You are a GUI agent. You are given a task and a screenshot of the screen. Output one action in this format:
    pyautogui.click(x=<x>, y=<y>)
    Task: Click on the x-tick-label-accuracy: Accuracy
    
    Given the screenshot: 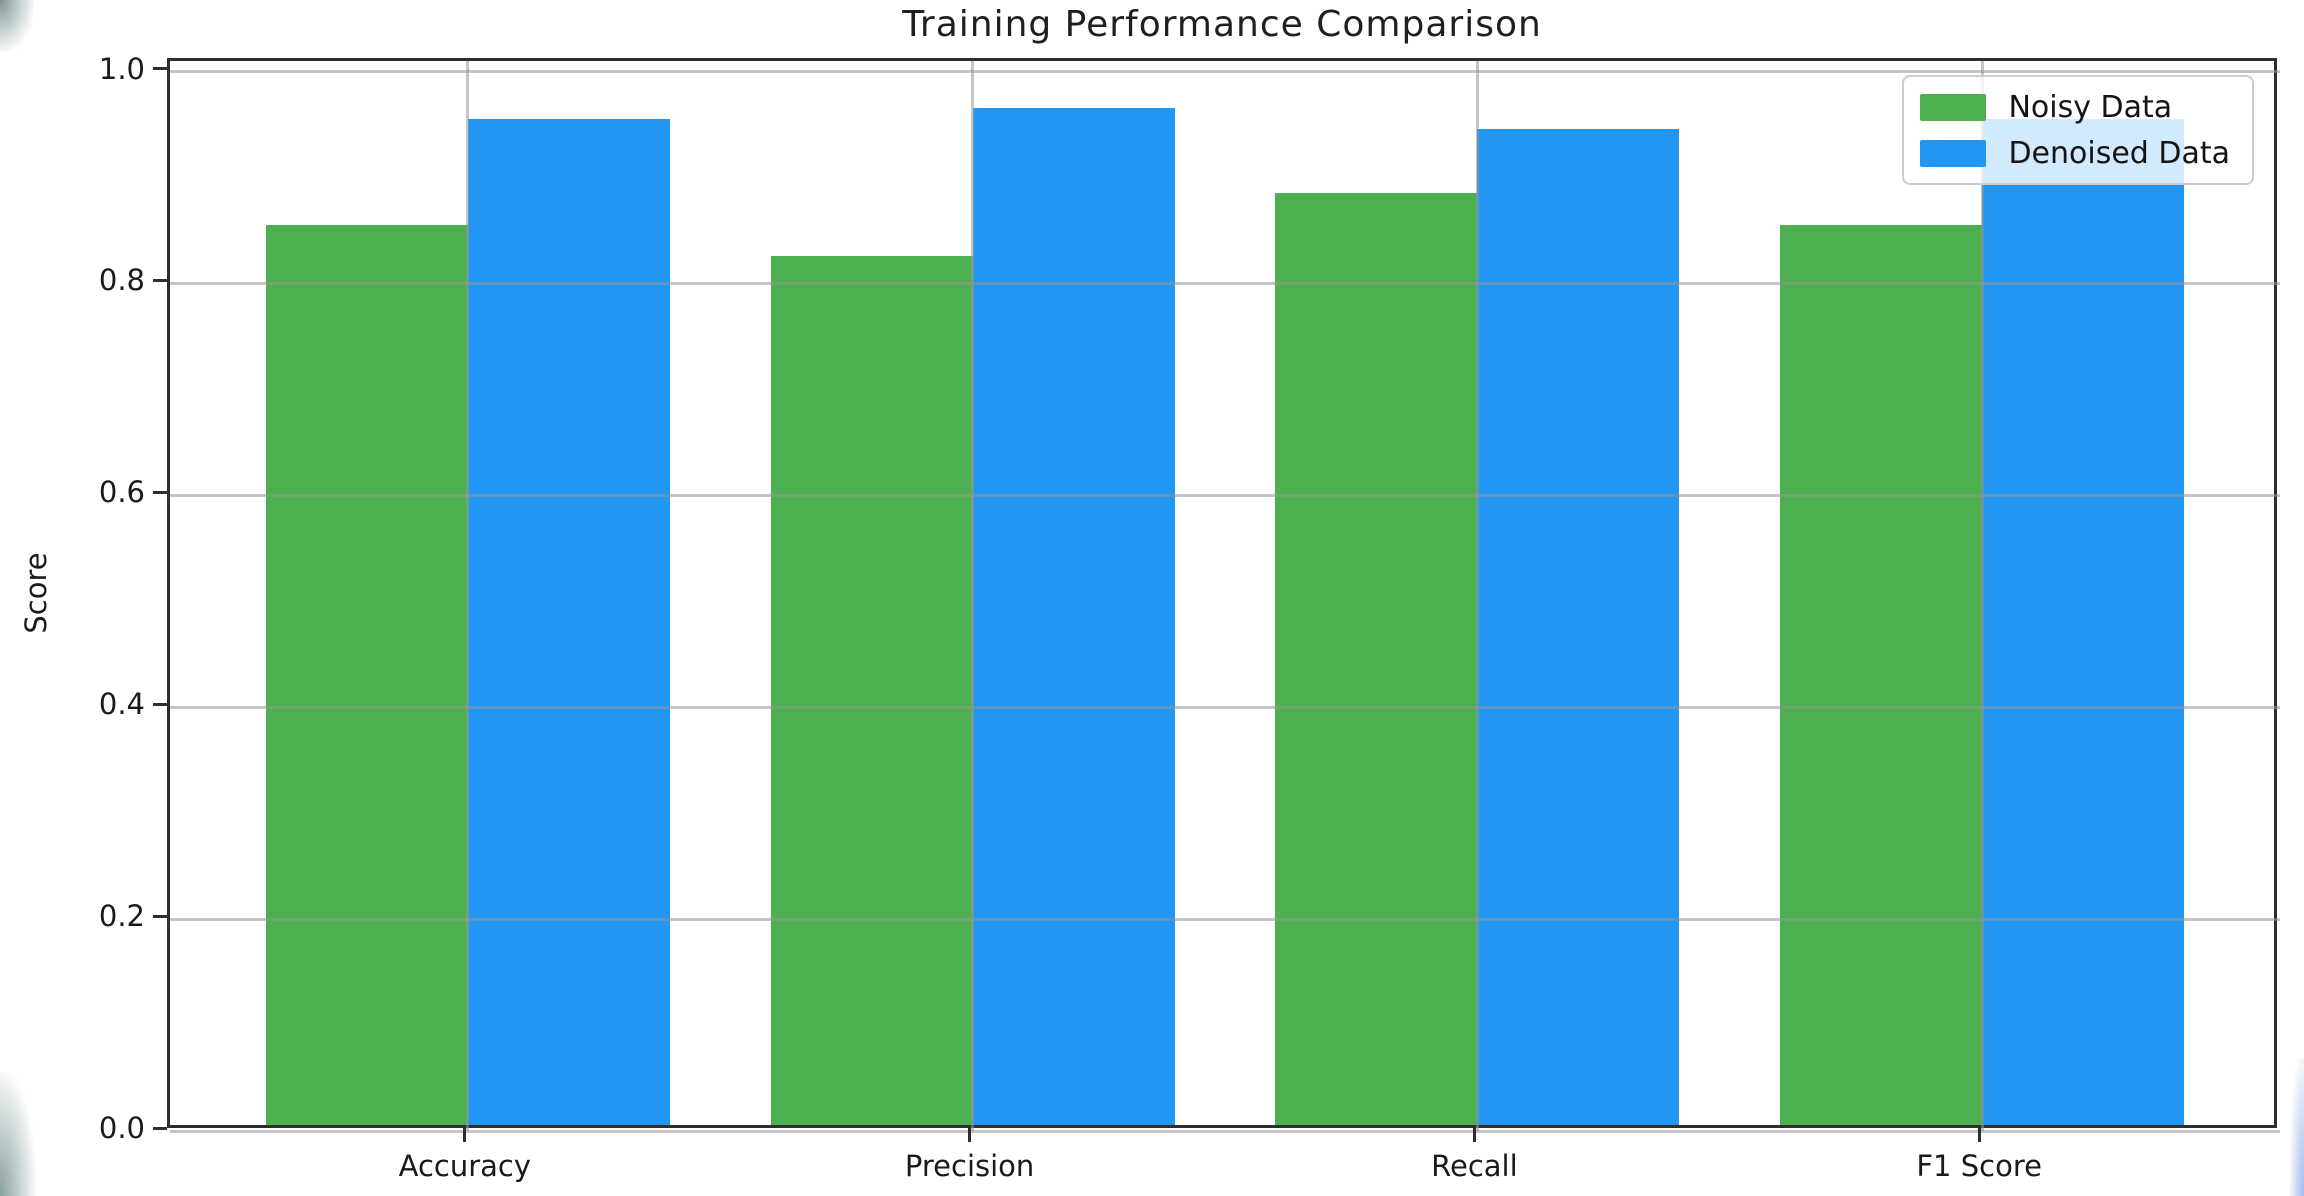 What is the action you would take?
    pyautogui.click(x=465, y=1166)
    